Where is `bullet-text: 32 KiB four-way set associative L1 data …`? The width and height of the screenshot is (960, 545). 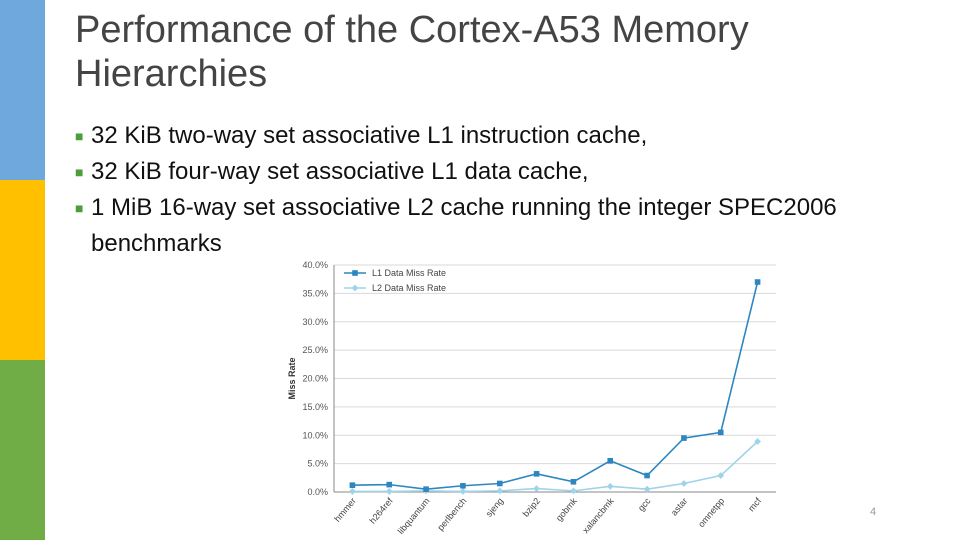 bullet-text: 32 KiB four-way set associative L1 data … is located at coordinates (340, 171).